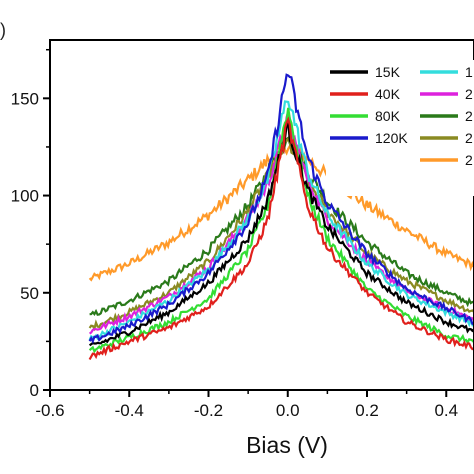  I want to click on legend-label: 120K, so click(391, 138).